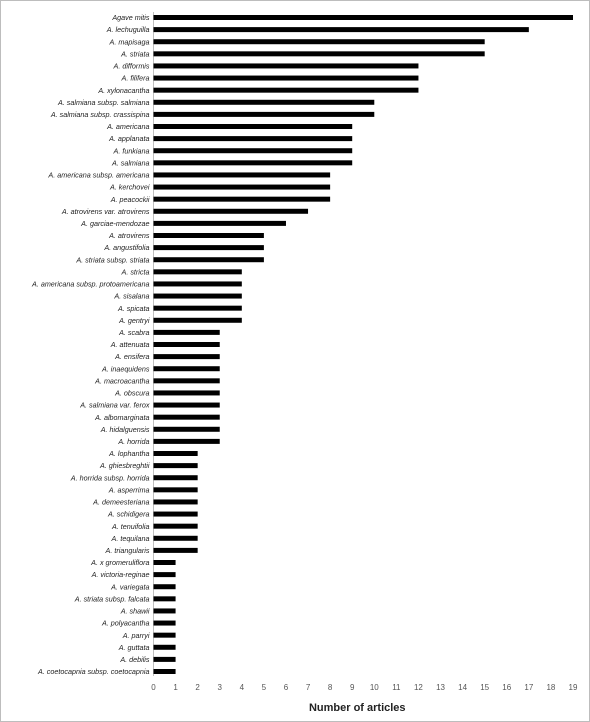  Describe the element at coordinates (175, 687) in the screenshot. I see `x-tick-label: 1` at that location.